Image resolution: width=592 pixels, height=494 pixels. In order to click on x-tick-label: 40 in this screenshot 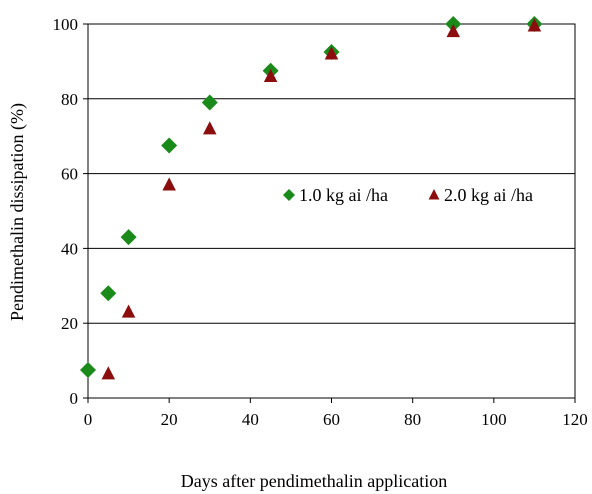, I will do `click(250, 419)`.